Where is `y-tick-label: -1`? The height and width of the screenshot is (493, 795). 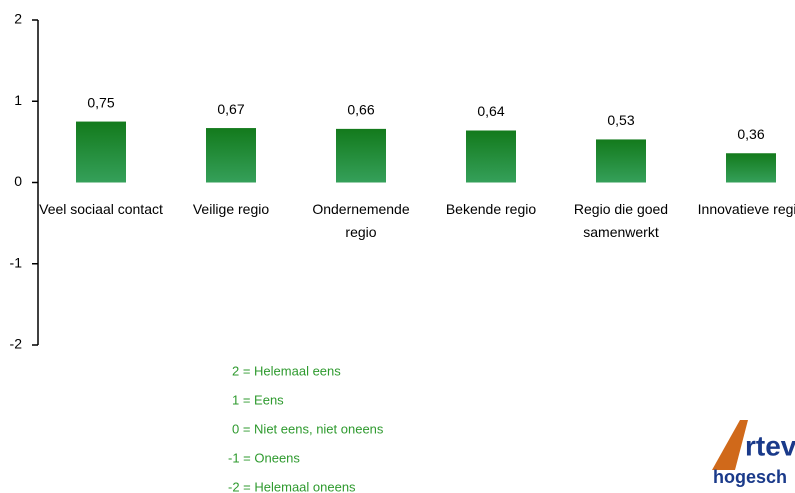 y-tick-label: -1 is located at coordinates (16, 262).